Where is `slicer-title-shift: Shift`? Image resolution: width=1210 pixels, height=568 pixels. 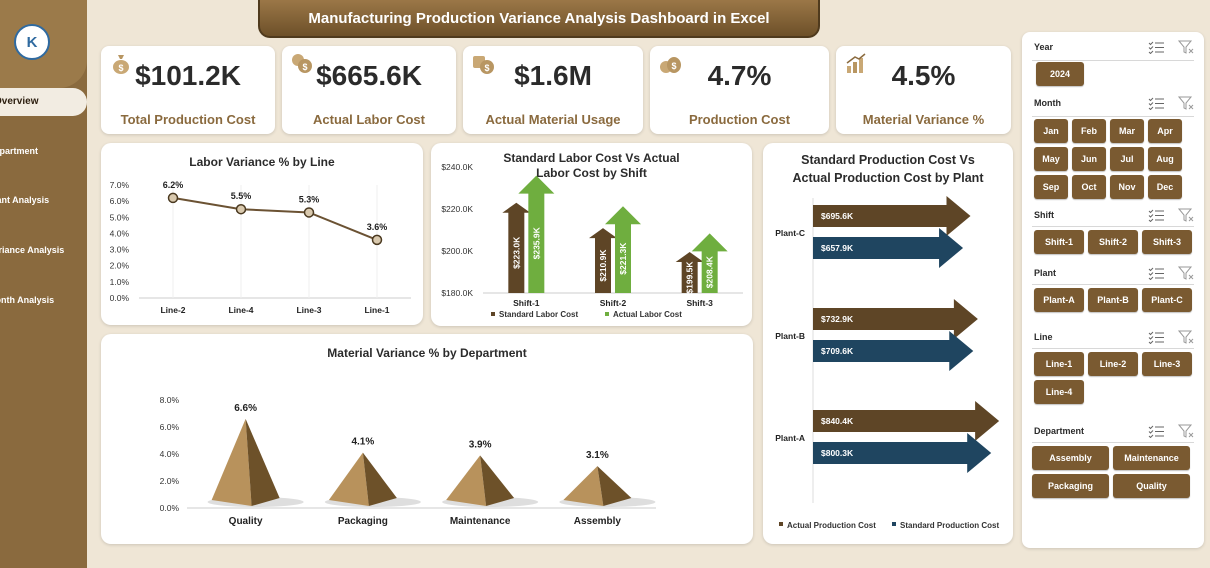 slicer-title-shift: Shift is located at coordinates (1044, 215).